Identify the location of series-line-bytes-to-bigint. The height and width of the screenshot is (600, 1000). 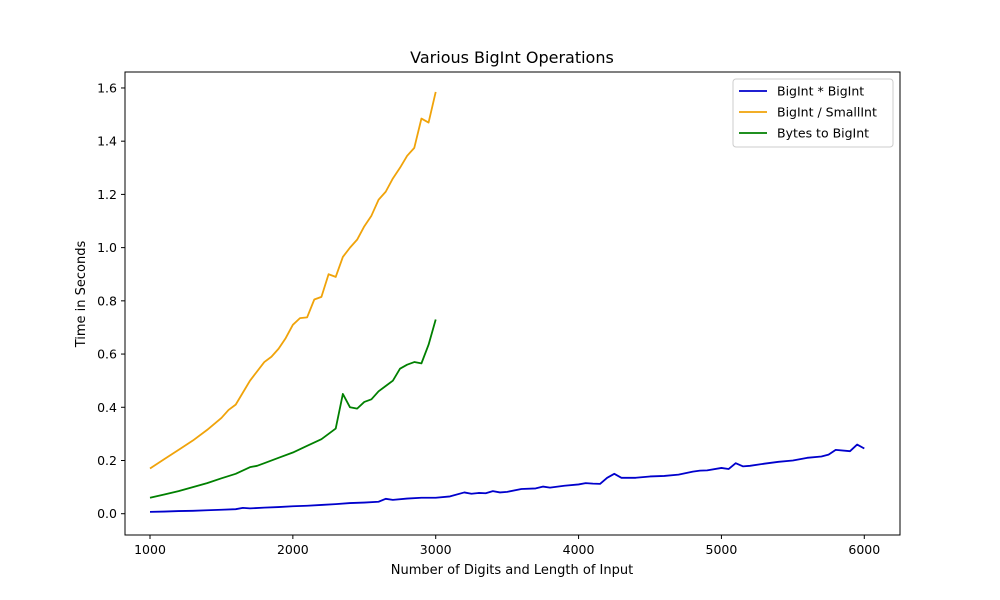
(293, 409).